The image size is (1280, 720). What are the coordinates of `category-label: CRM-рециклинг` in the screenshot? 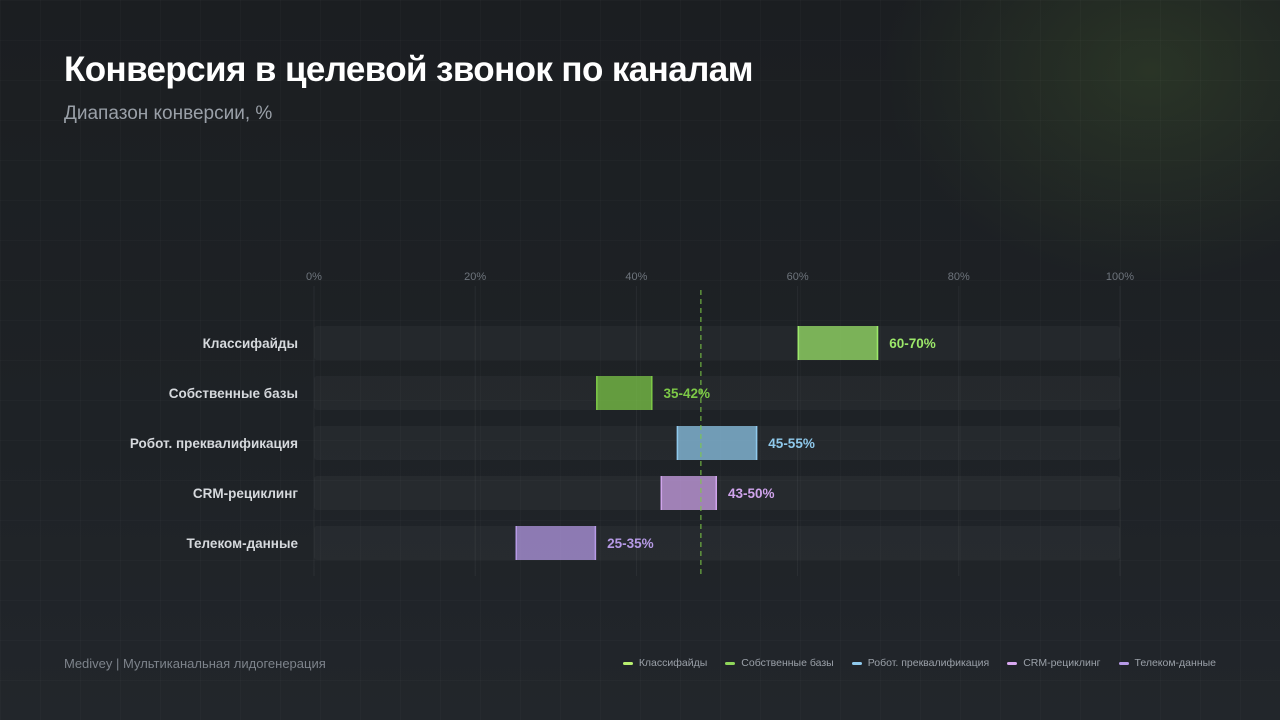 It's located at (246, 493).